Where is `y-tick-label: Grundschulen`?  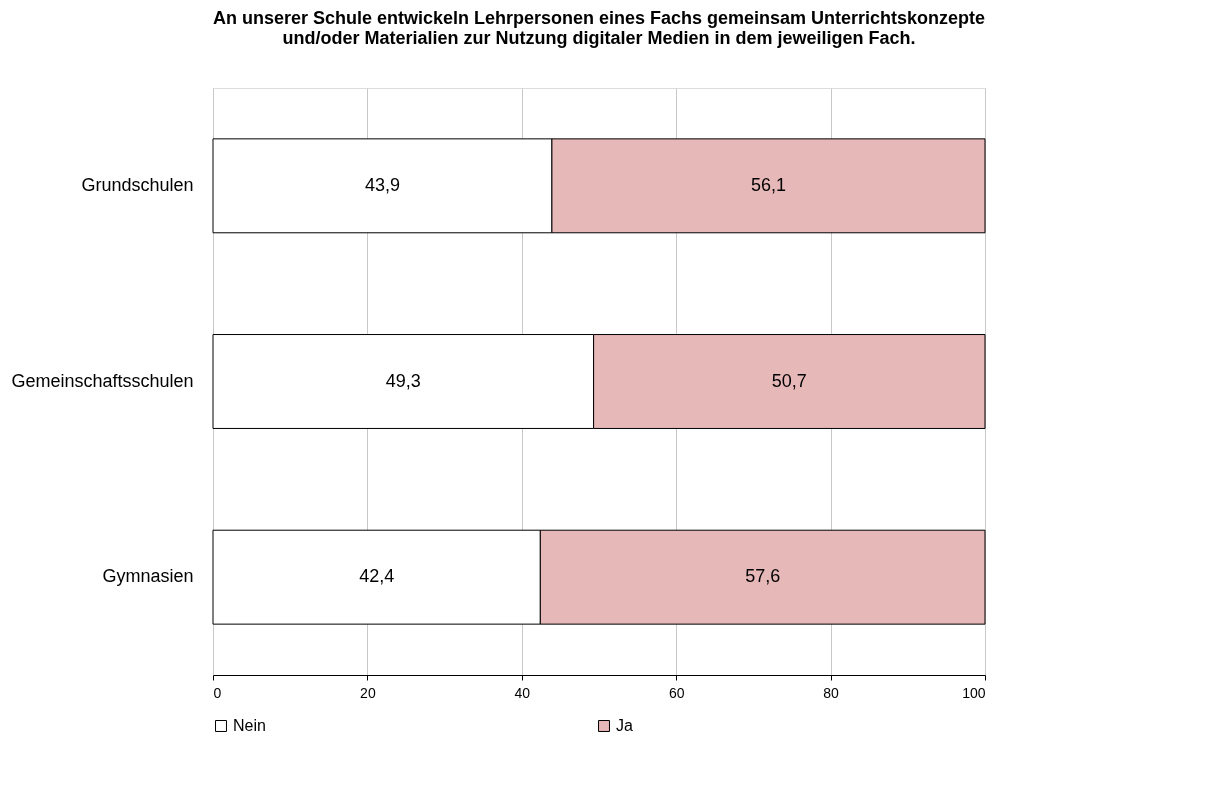
y-tick-label: Grundschulen is located at coordinates (137, 184).